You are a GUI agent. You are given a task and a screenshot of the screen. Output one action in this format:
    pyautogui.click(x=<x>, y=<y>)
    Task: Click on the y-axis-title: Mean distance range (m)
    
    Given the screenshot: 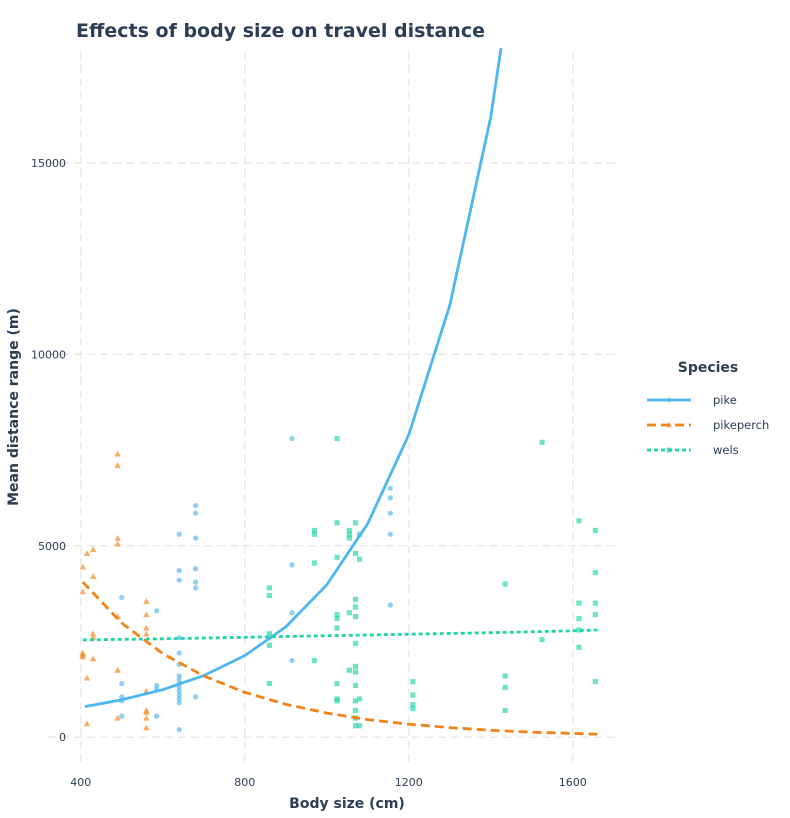 What is the action you would take?
    pyautogui.click(x=14, y=407)
    